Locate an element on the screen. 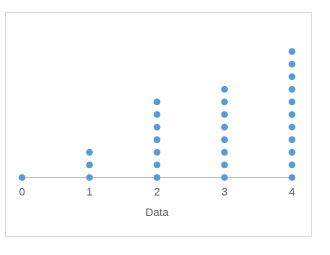 This screenshot has height=255, width=330. x-tick-label: 4 is located at coordinates (292, 192).